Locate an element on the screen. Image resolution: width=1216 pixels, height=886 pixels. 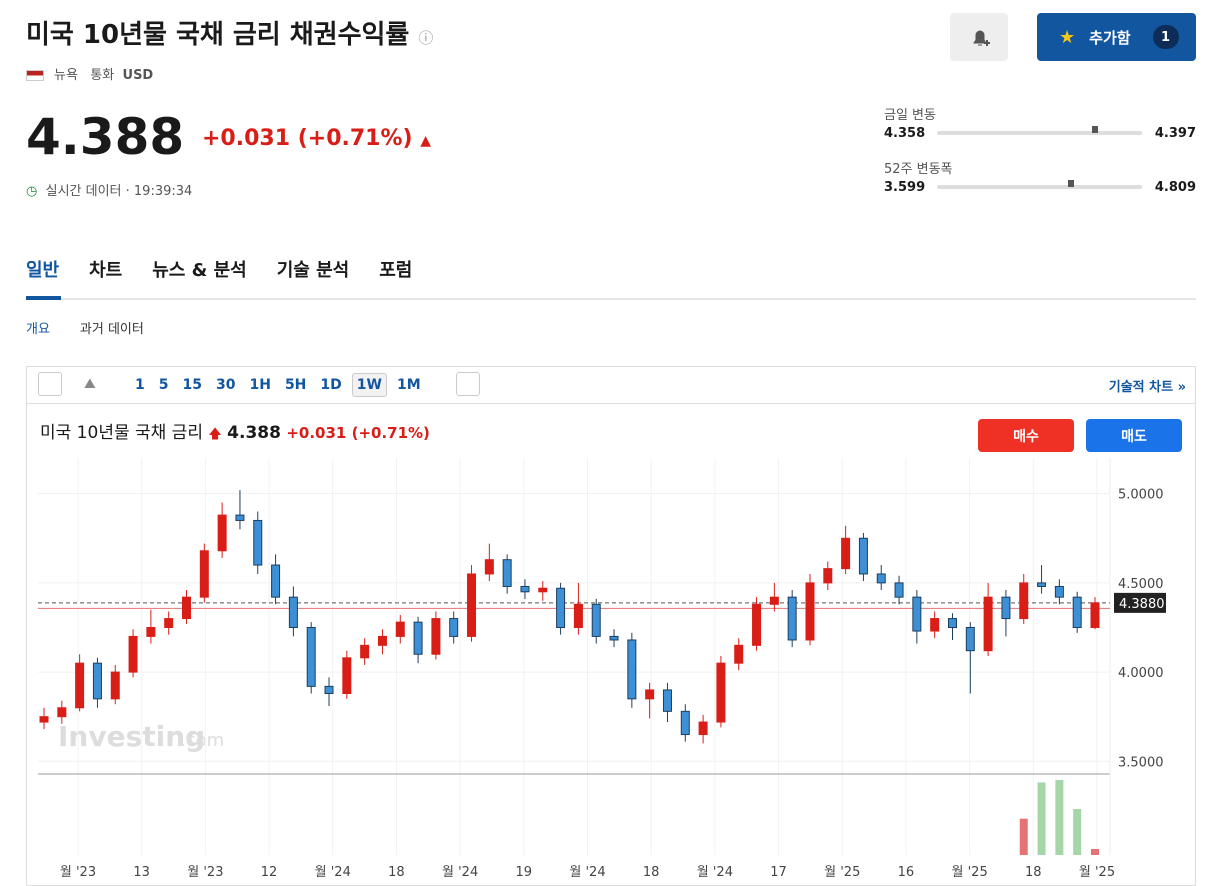
title: 미국 10년물 국채 금리 채권수익률 ⓘ is located at coordinates (230, 35).